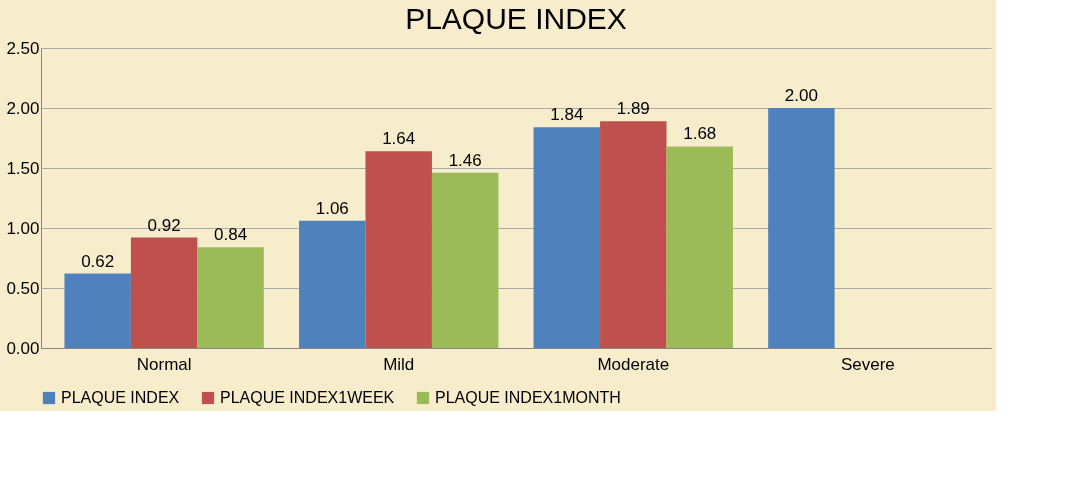 This screenshot has width=1092, height=481. Describe the element at coordinates (23, 228) in the screenshot. I see `y-tick-label: 1.00` at that location.